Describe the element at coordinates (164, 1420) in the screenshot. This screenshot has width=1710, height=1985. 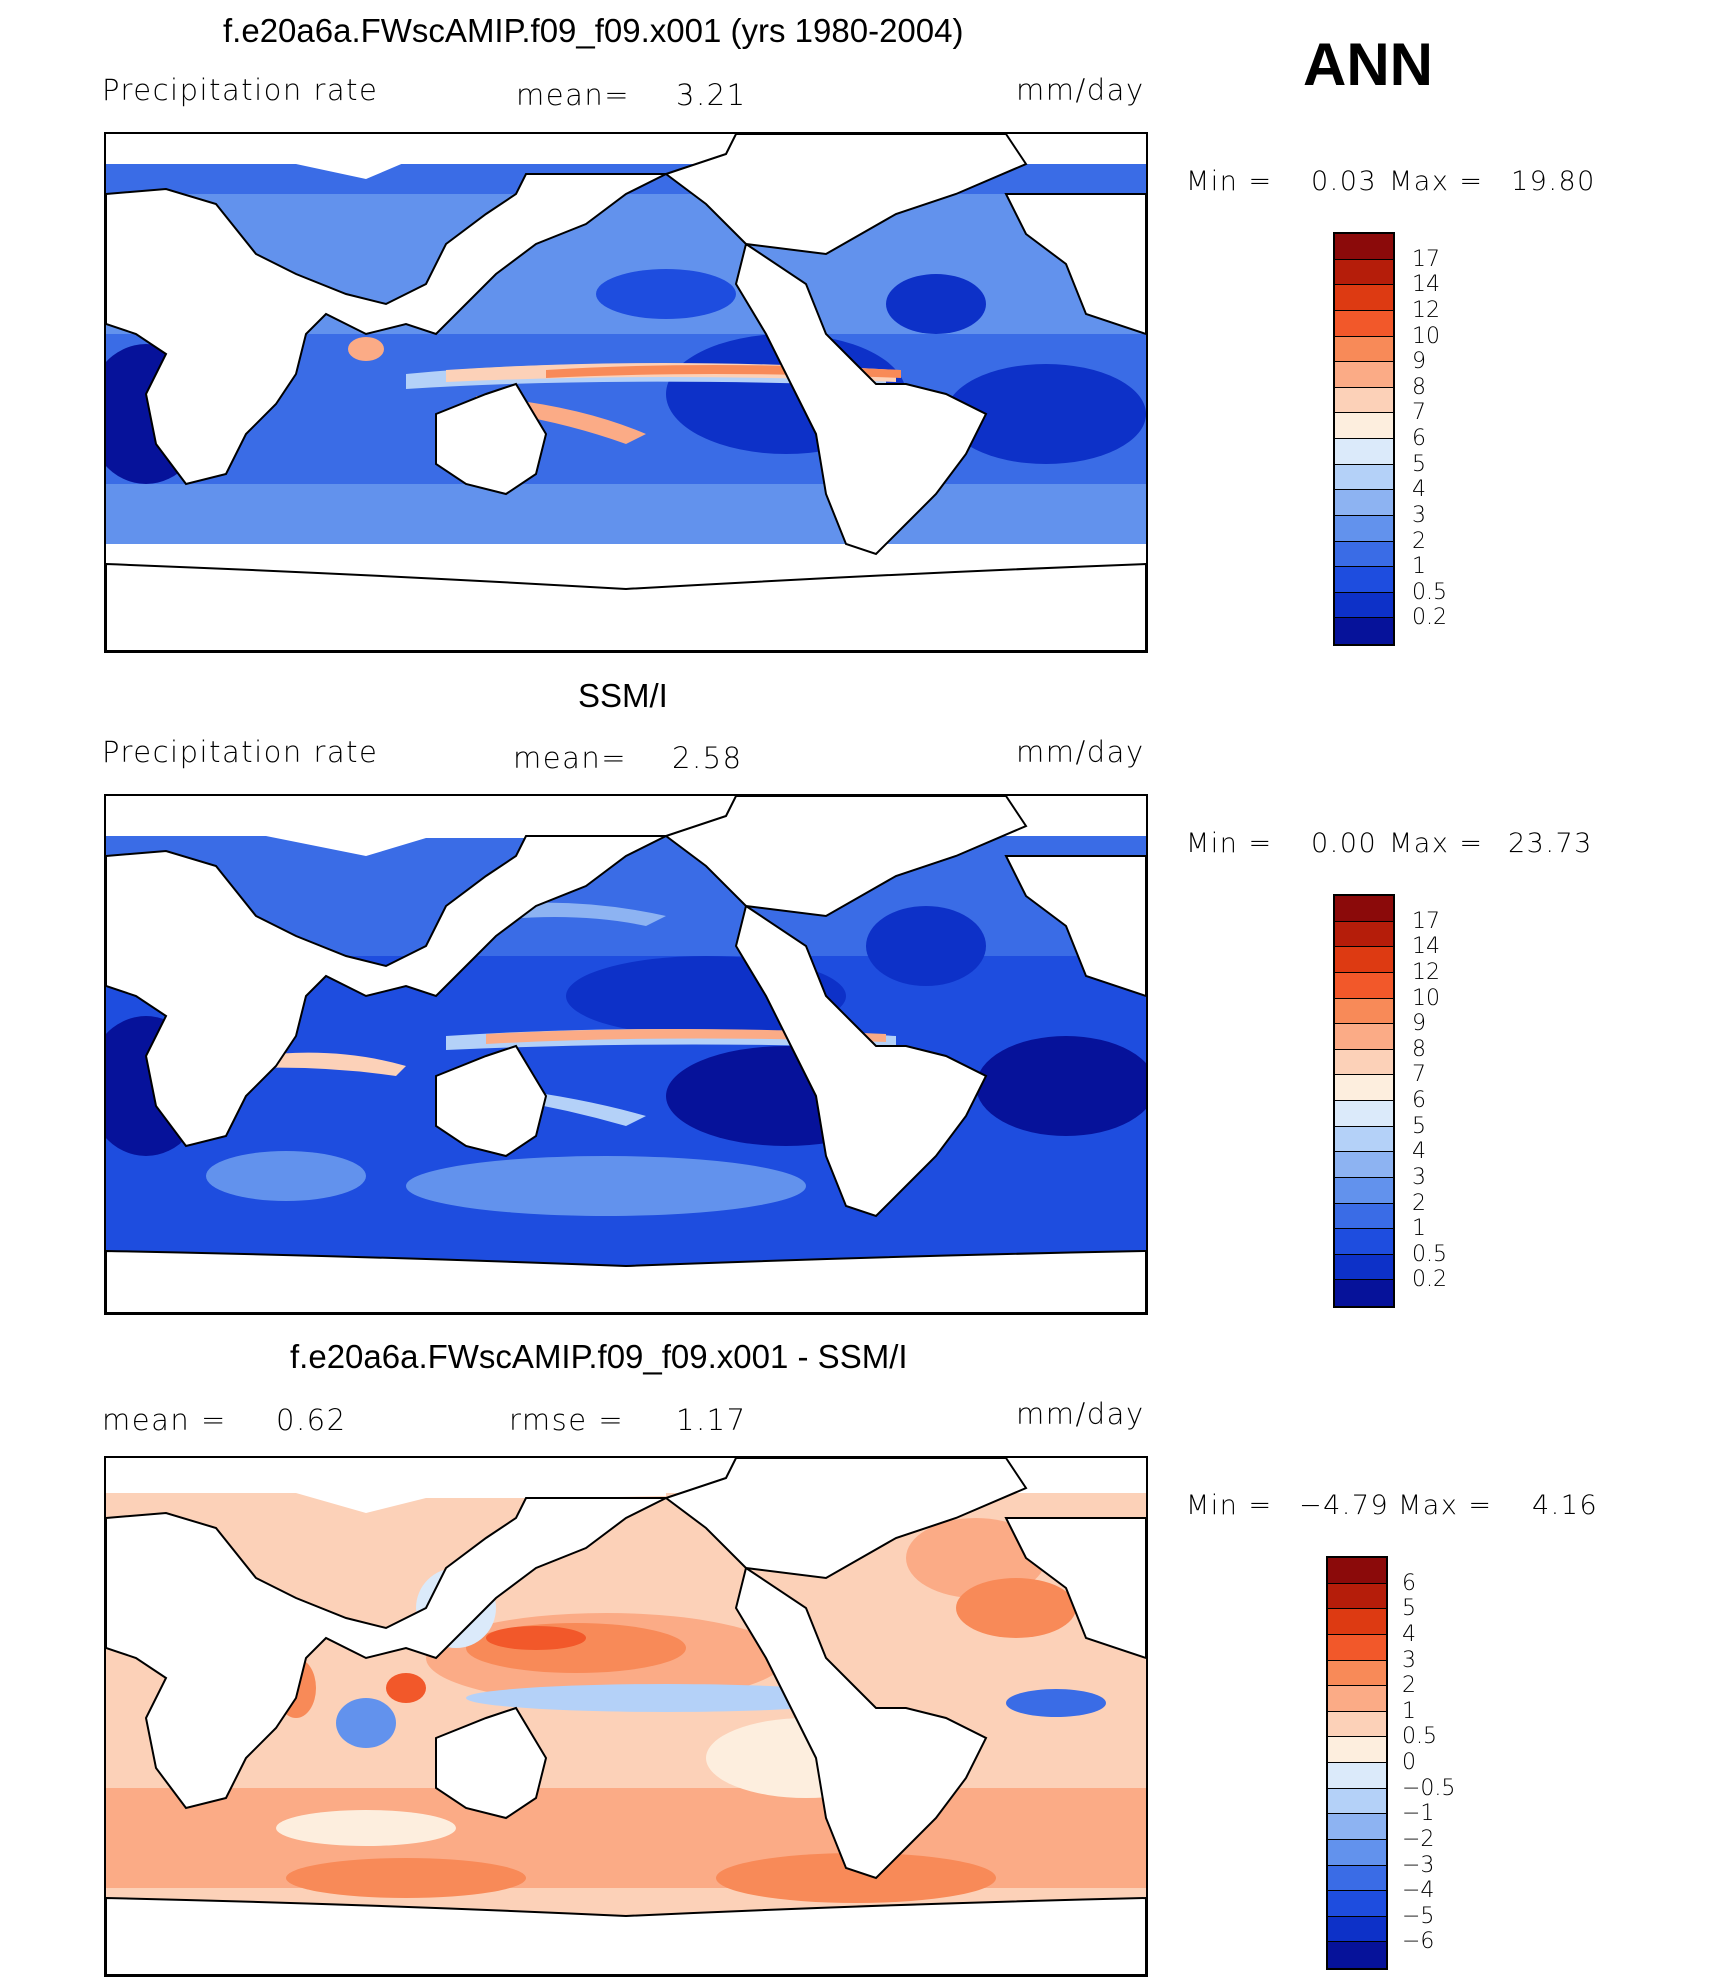
I see `panel3-mean-label: mean =` at that location.